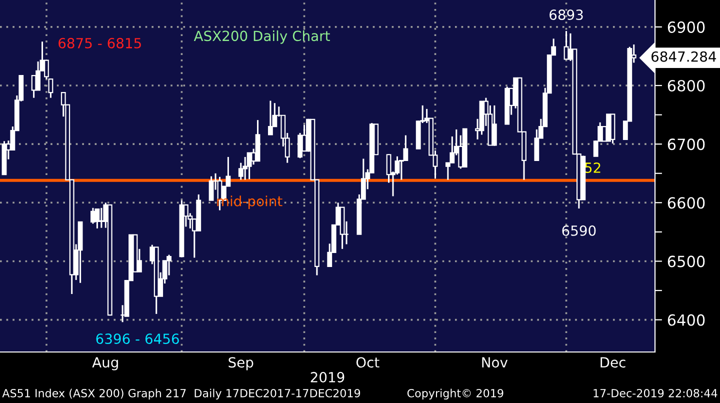 The width and height of the screenshot is (720, 403). Describe the element at coordinates (686, 86) in the screenshot. I see `y-tick-label: 6800` at that location.